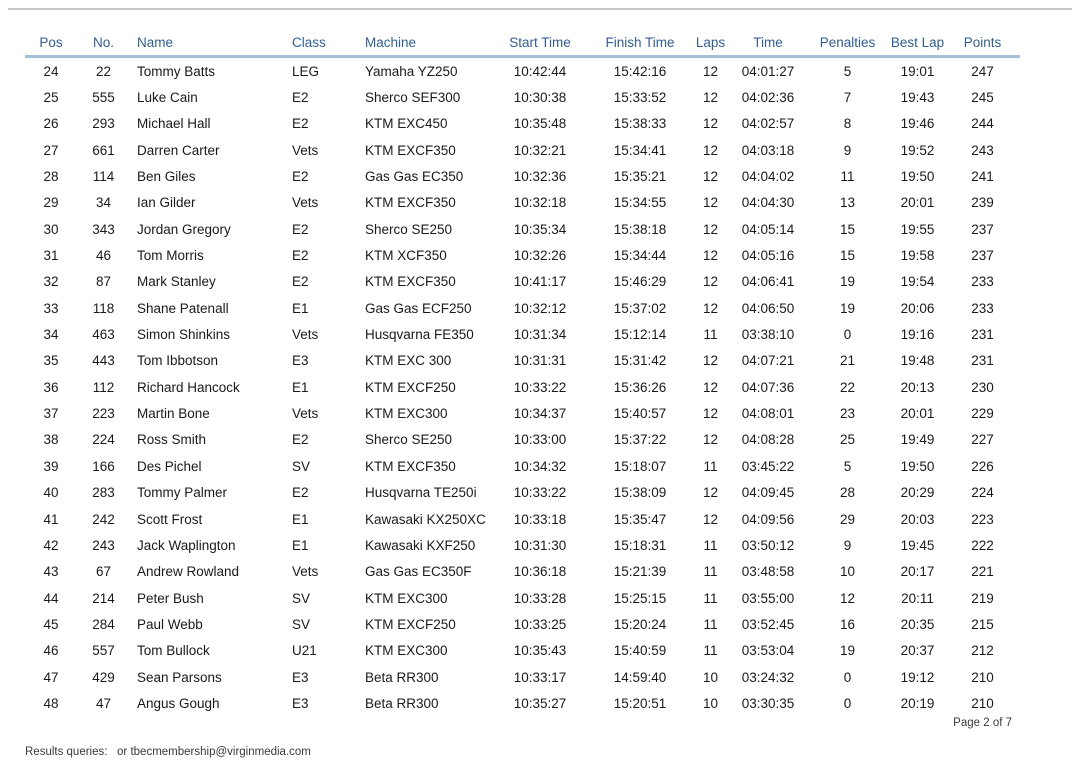 This screenshot has height=762, width=1080. What do you see at coordinates (917, 177) in the screenshot?
I see `table-cell: 19:50` at bounding box center [917, 177].